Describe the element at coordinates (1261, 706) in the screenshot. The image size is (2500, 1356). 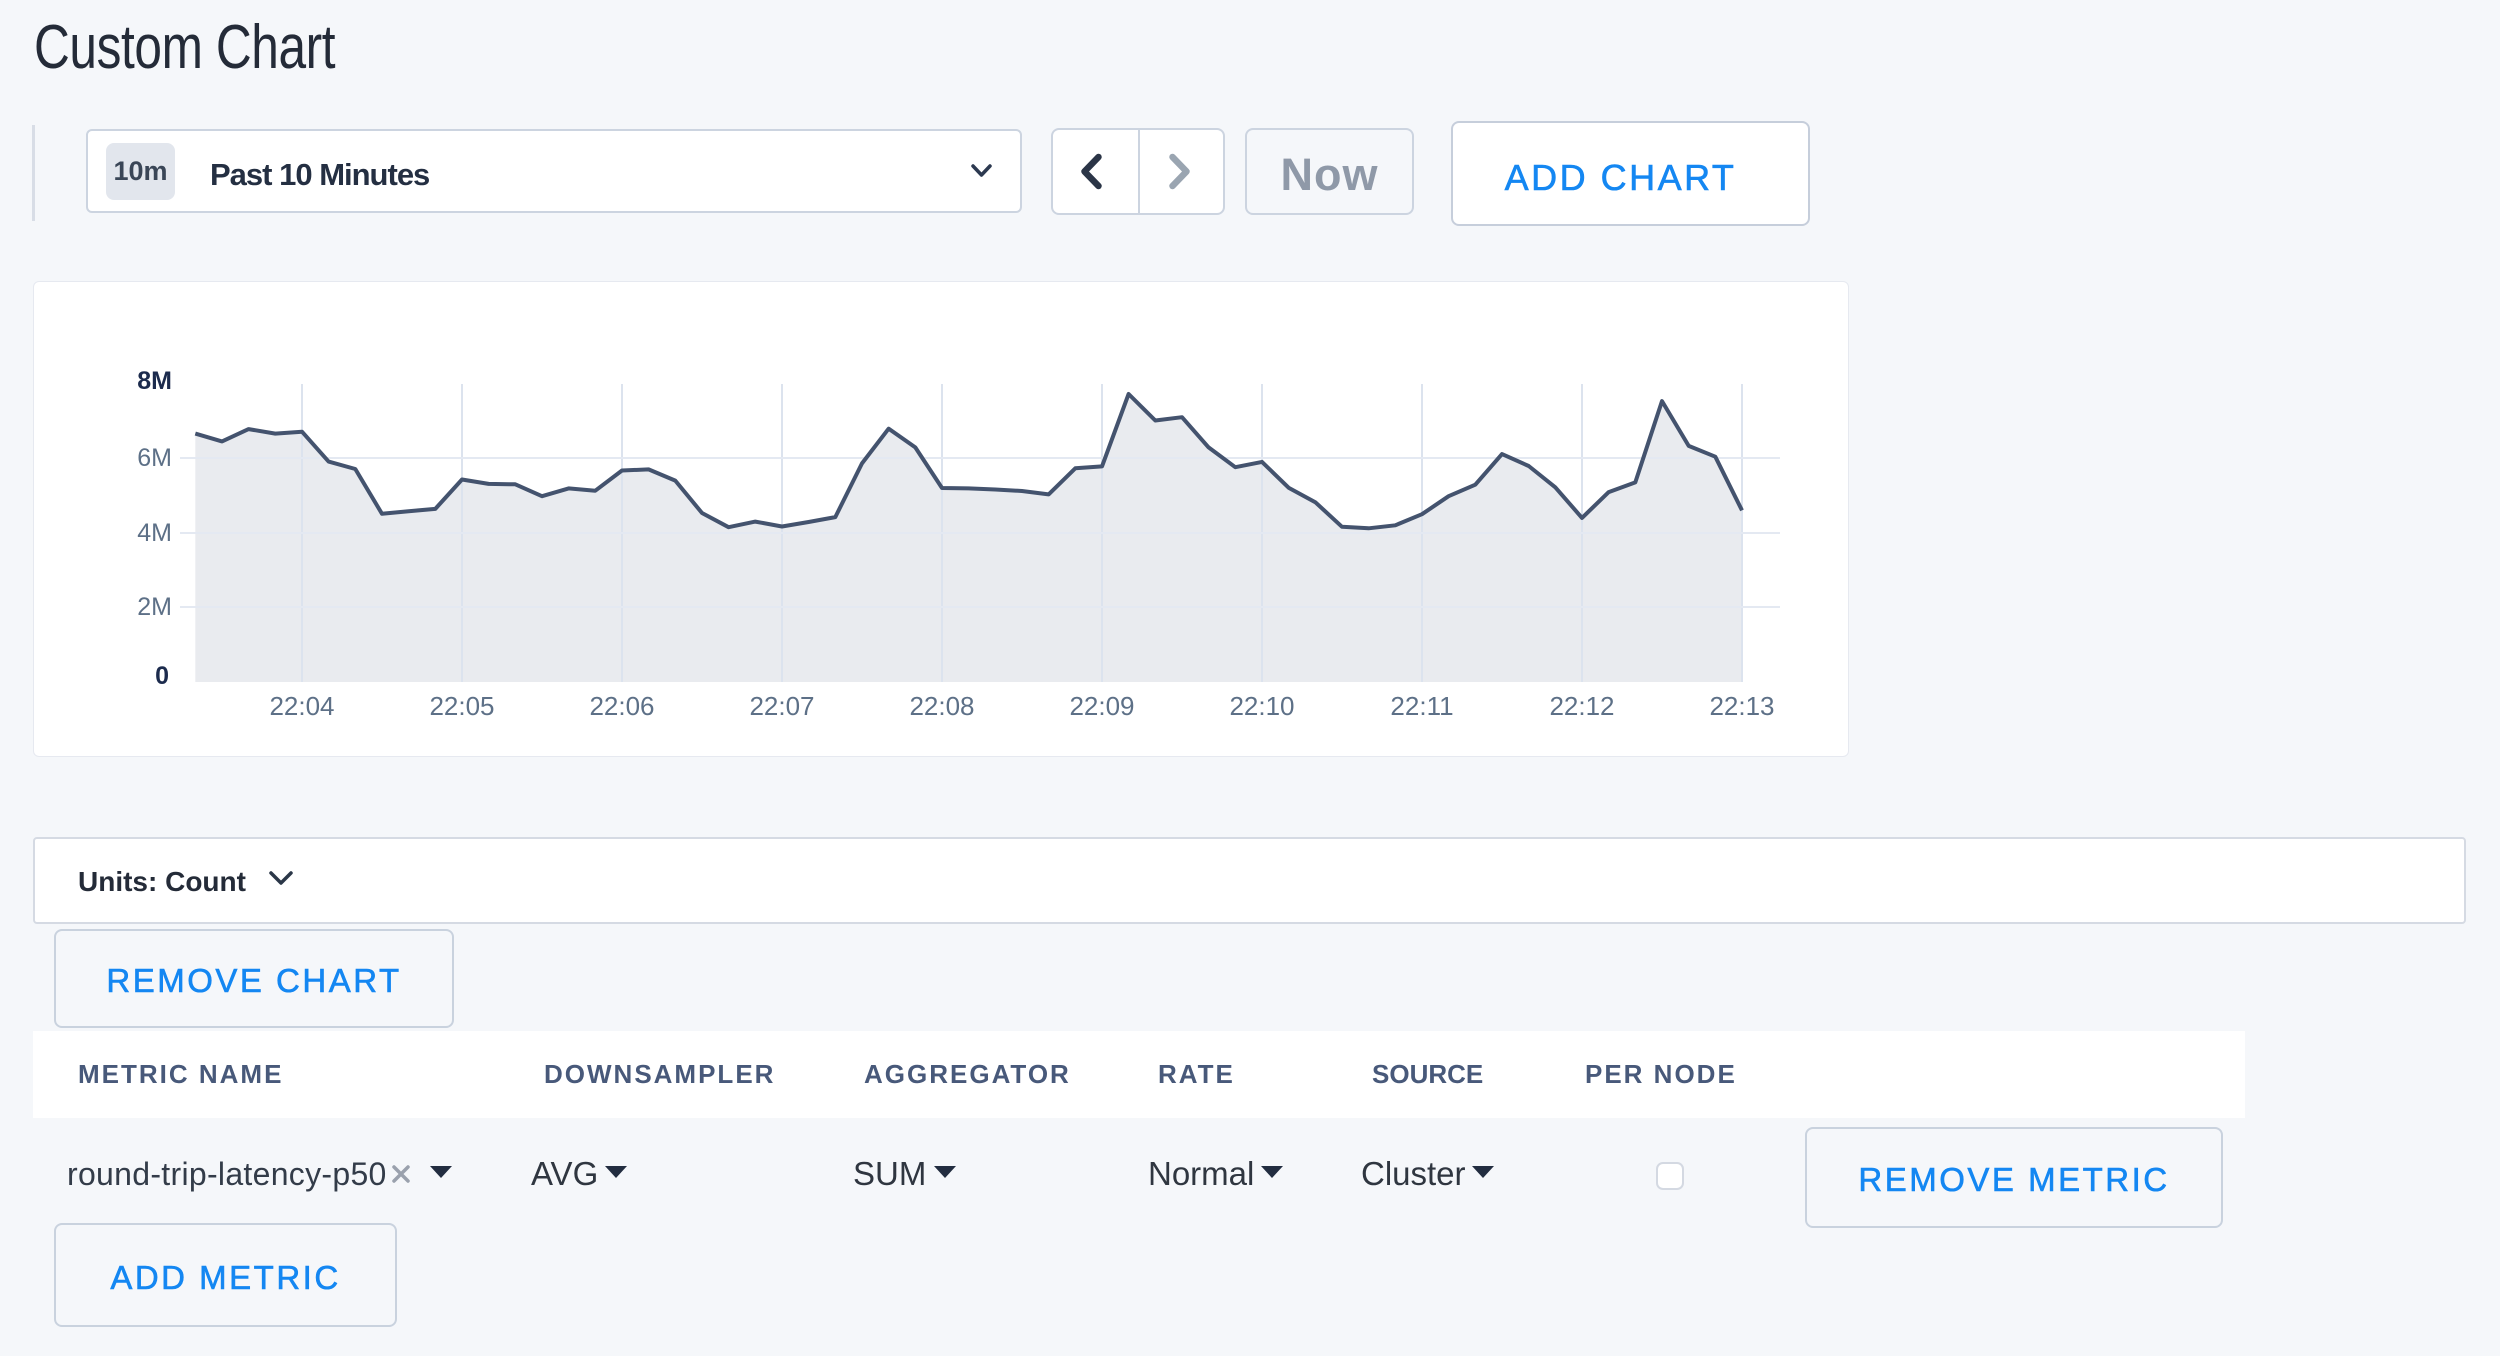
I see `svg-text: 22:10` at that location.